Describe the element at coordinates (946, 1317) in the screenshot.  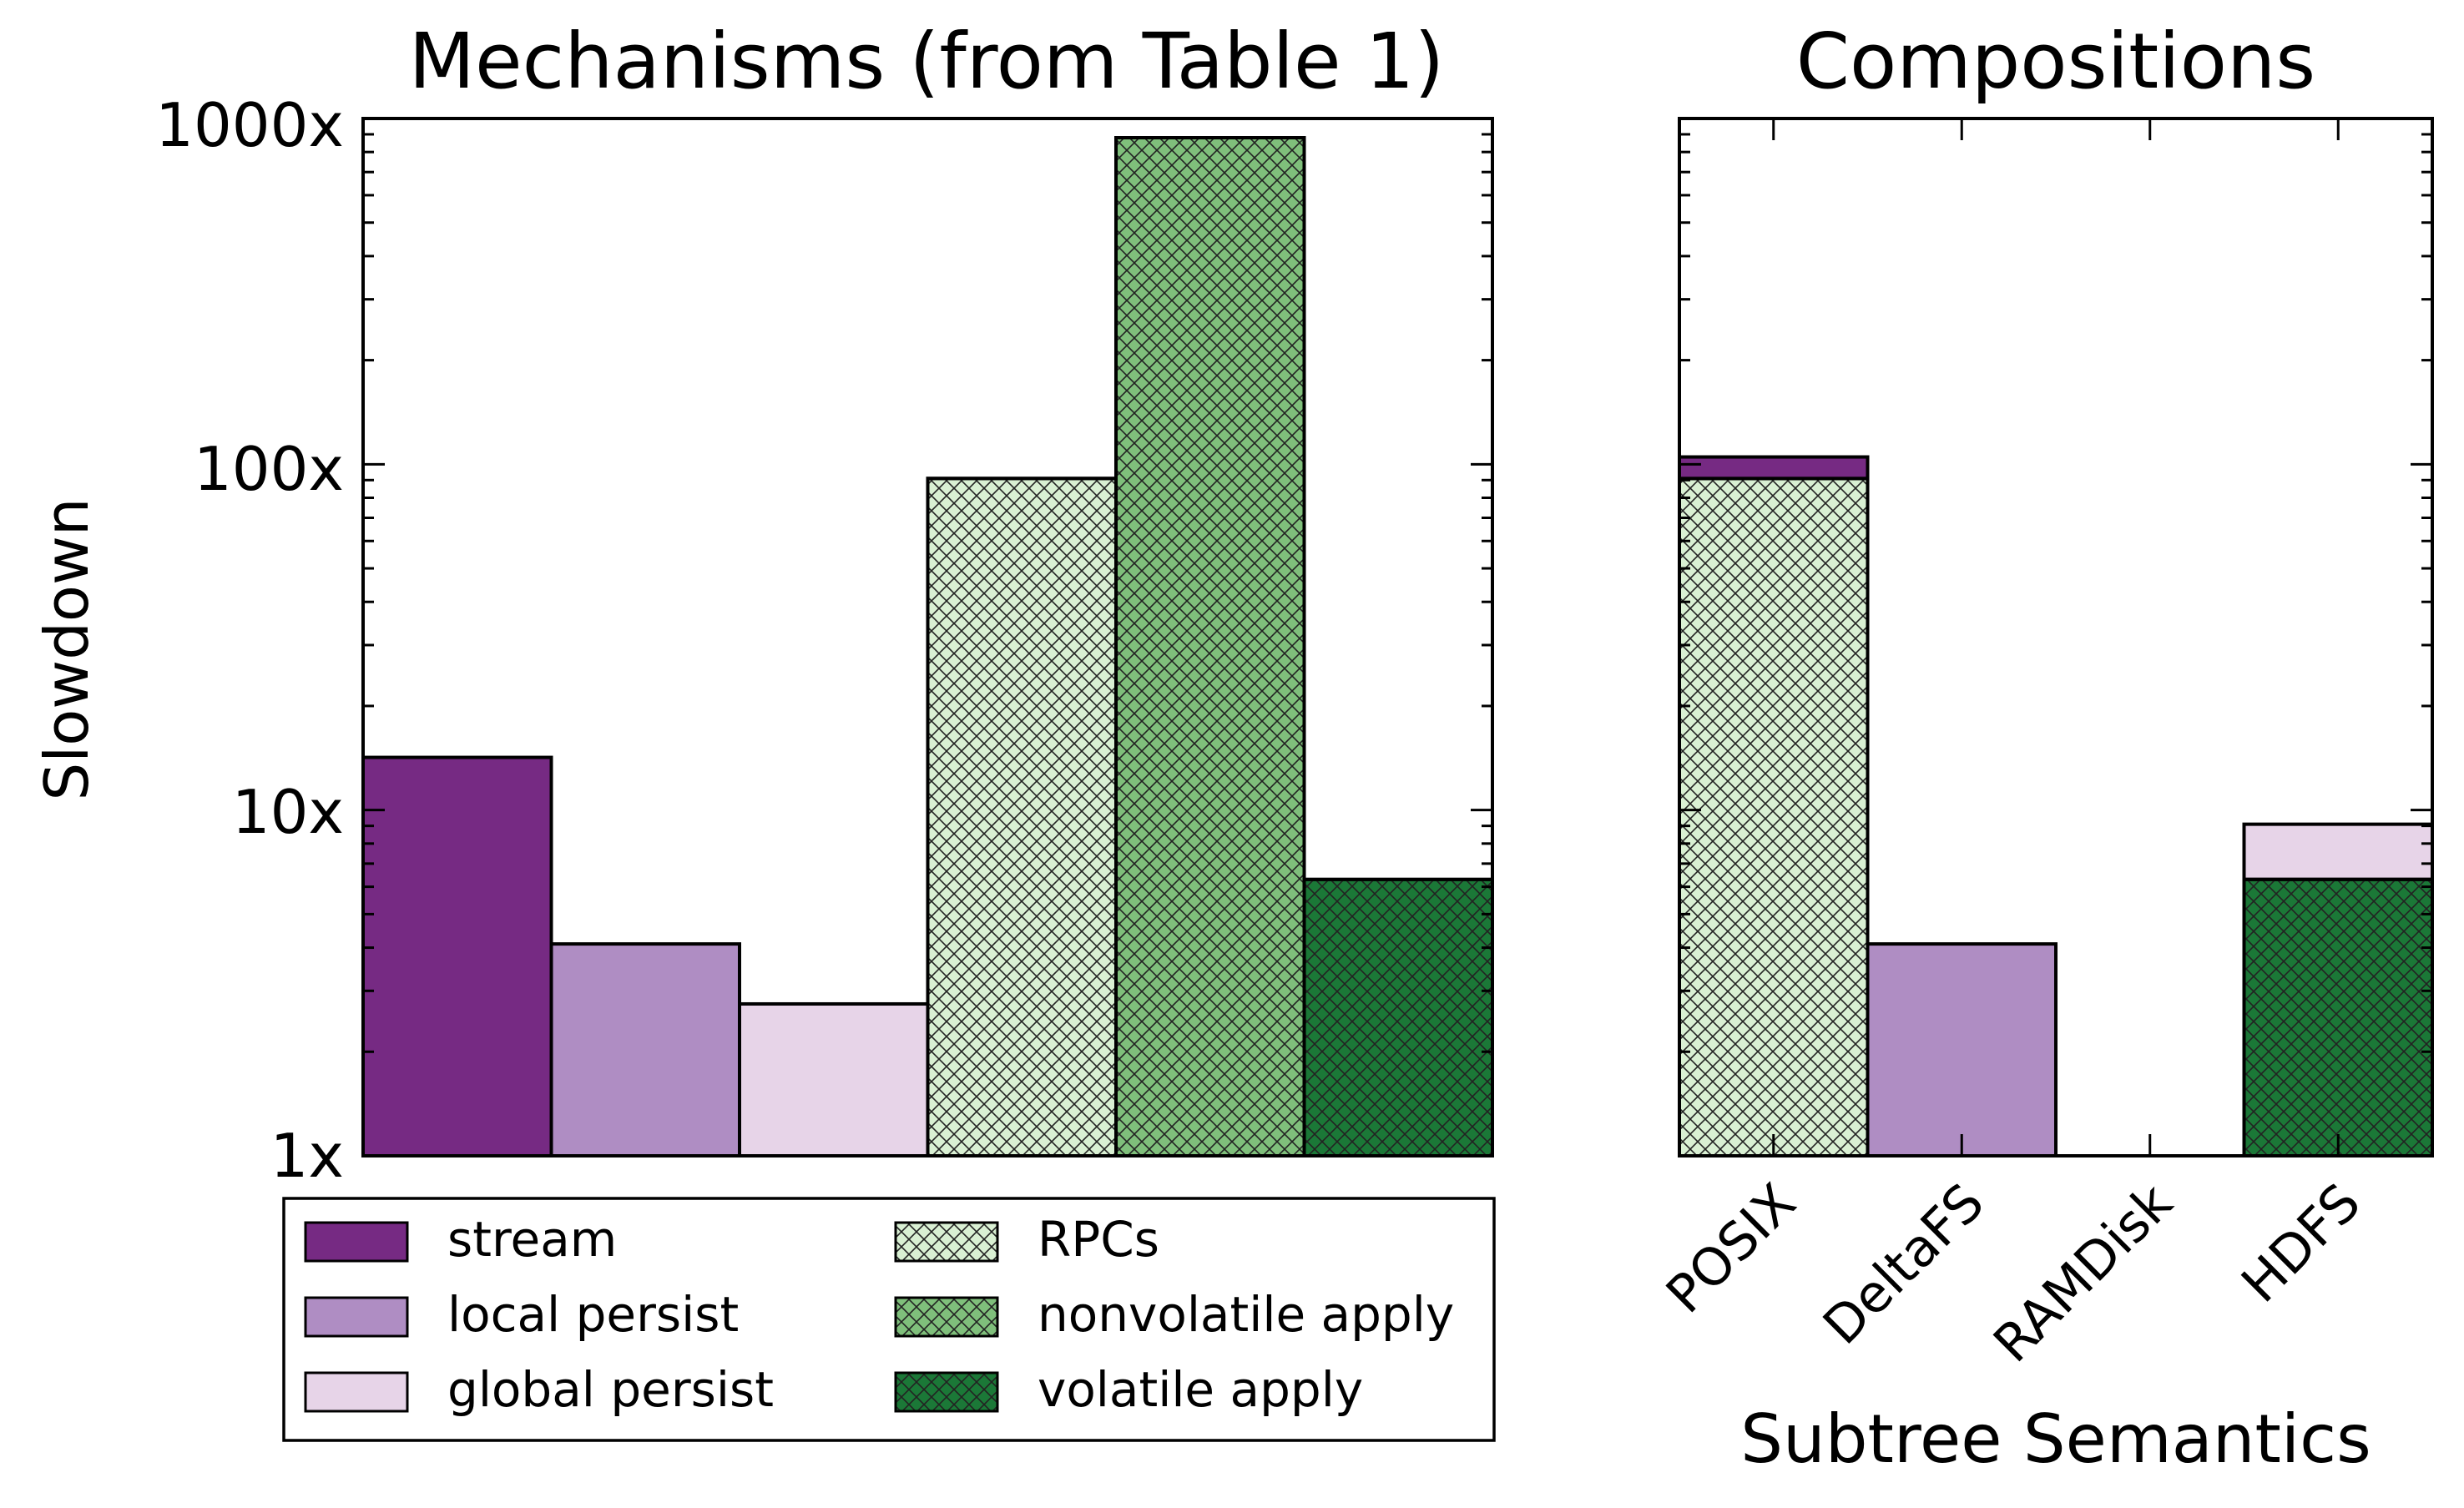
I see `legend-swatch-nonvolatile-apply-hatch` at that location.